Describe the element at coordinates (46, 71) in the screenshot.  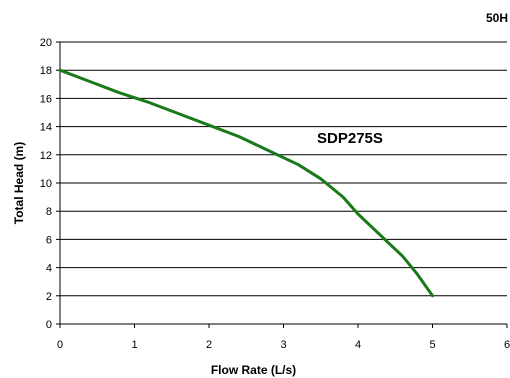
I see `y-tick-label-18: 18` at that location.